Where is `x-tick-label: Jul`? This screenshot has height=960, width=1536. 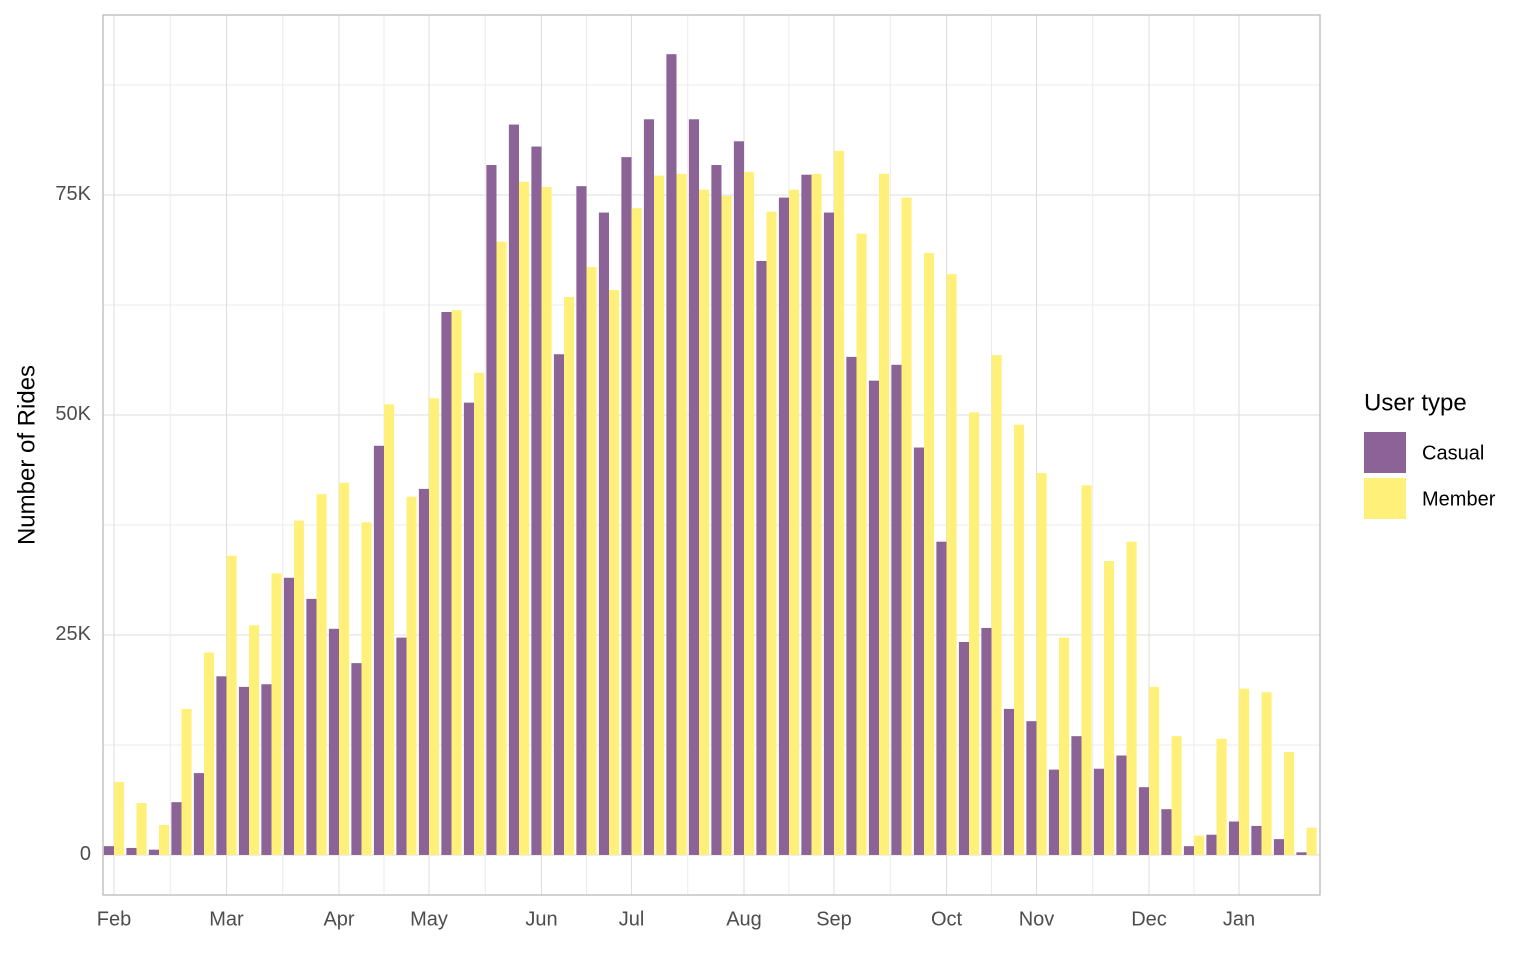
x-tick-label: Jul is located at coordinates (632, 919).